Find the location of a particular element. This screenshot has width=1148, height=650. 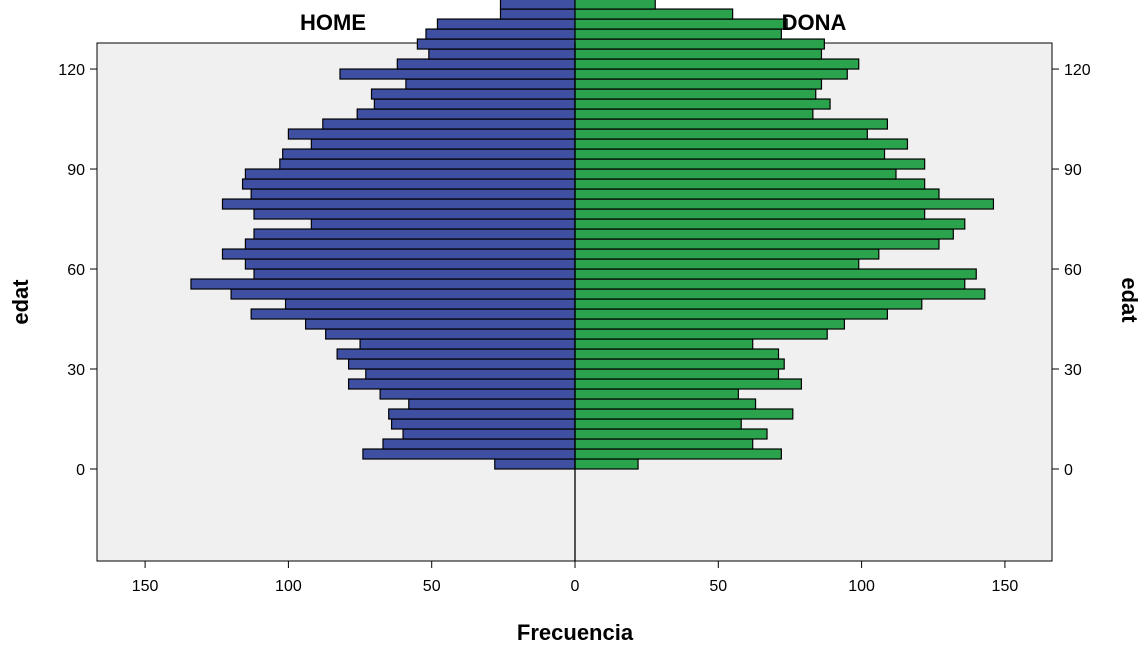

y-tick-label-left: 90 is located at coordinates (76, 170).